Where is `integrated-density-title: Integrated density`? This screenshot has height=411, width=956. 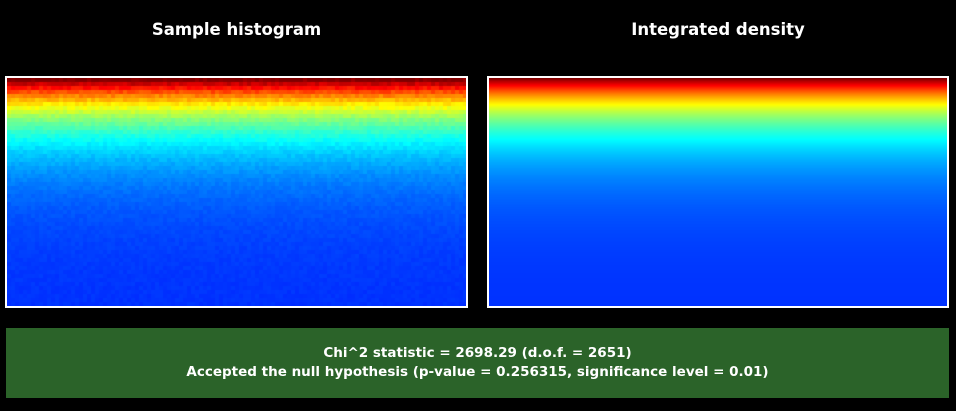 integrated-density-title: Integrated density is located at coordinates (718, 29).